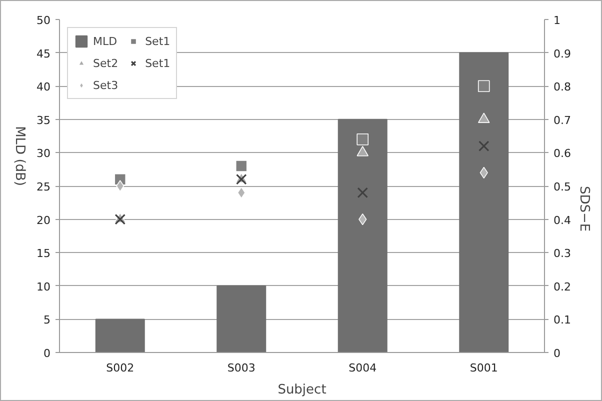  I want to click on y-tick-label: 35, so click(43, 120).